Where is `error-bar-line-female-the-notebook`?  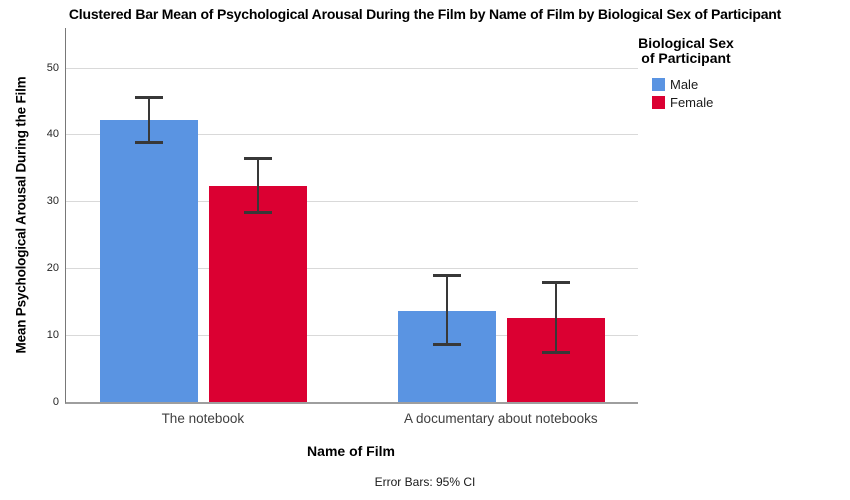
error-bar-line-female-the-notebook is located at coordinates (258, 185).